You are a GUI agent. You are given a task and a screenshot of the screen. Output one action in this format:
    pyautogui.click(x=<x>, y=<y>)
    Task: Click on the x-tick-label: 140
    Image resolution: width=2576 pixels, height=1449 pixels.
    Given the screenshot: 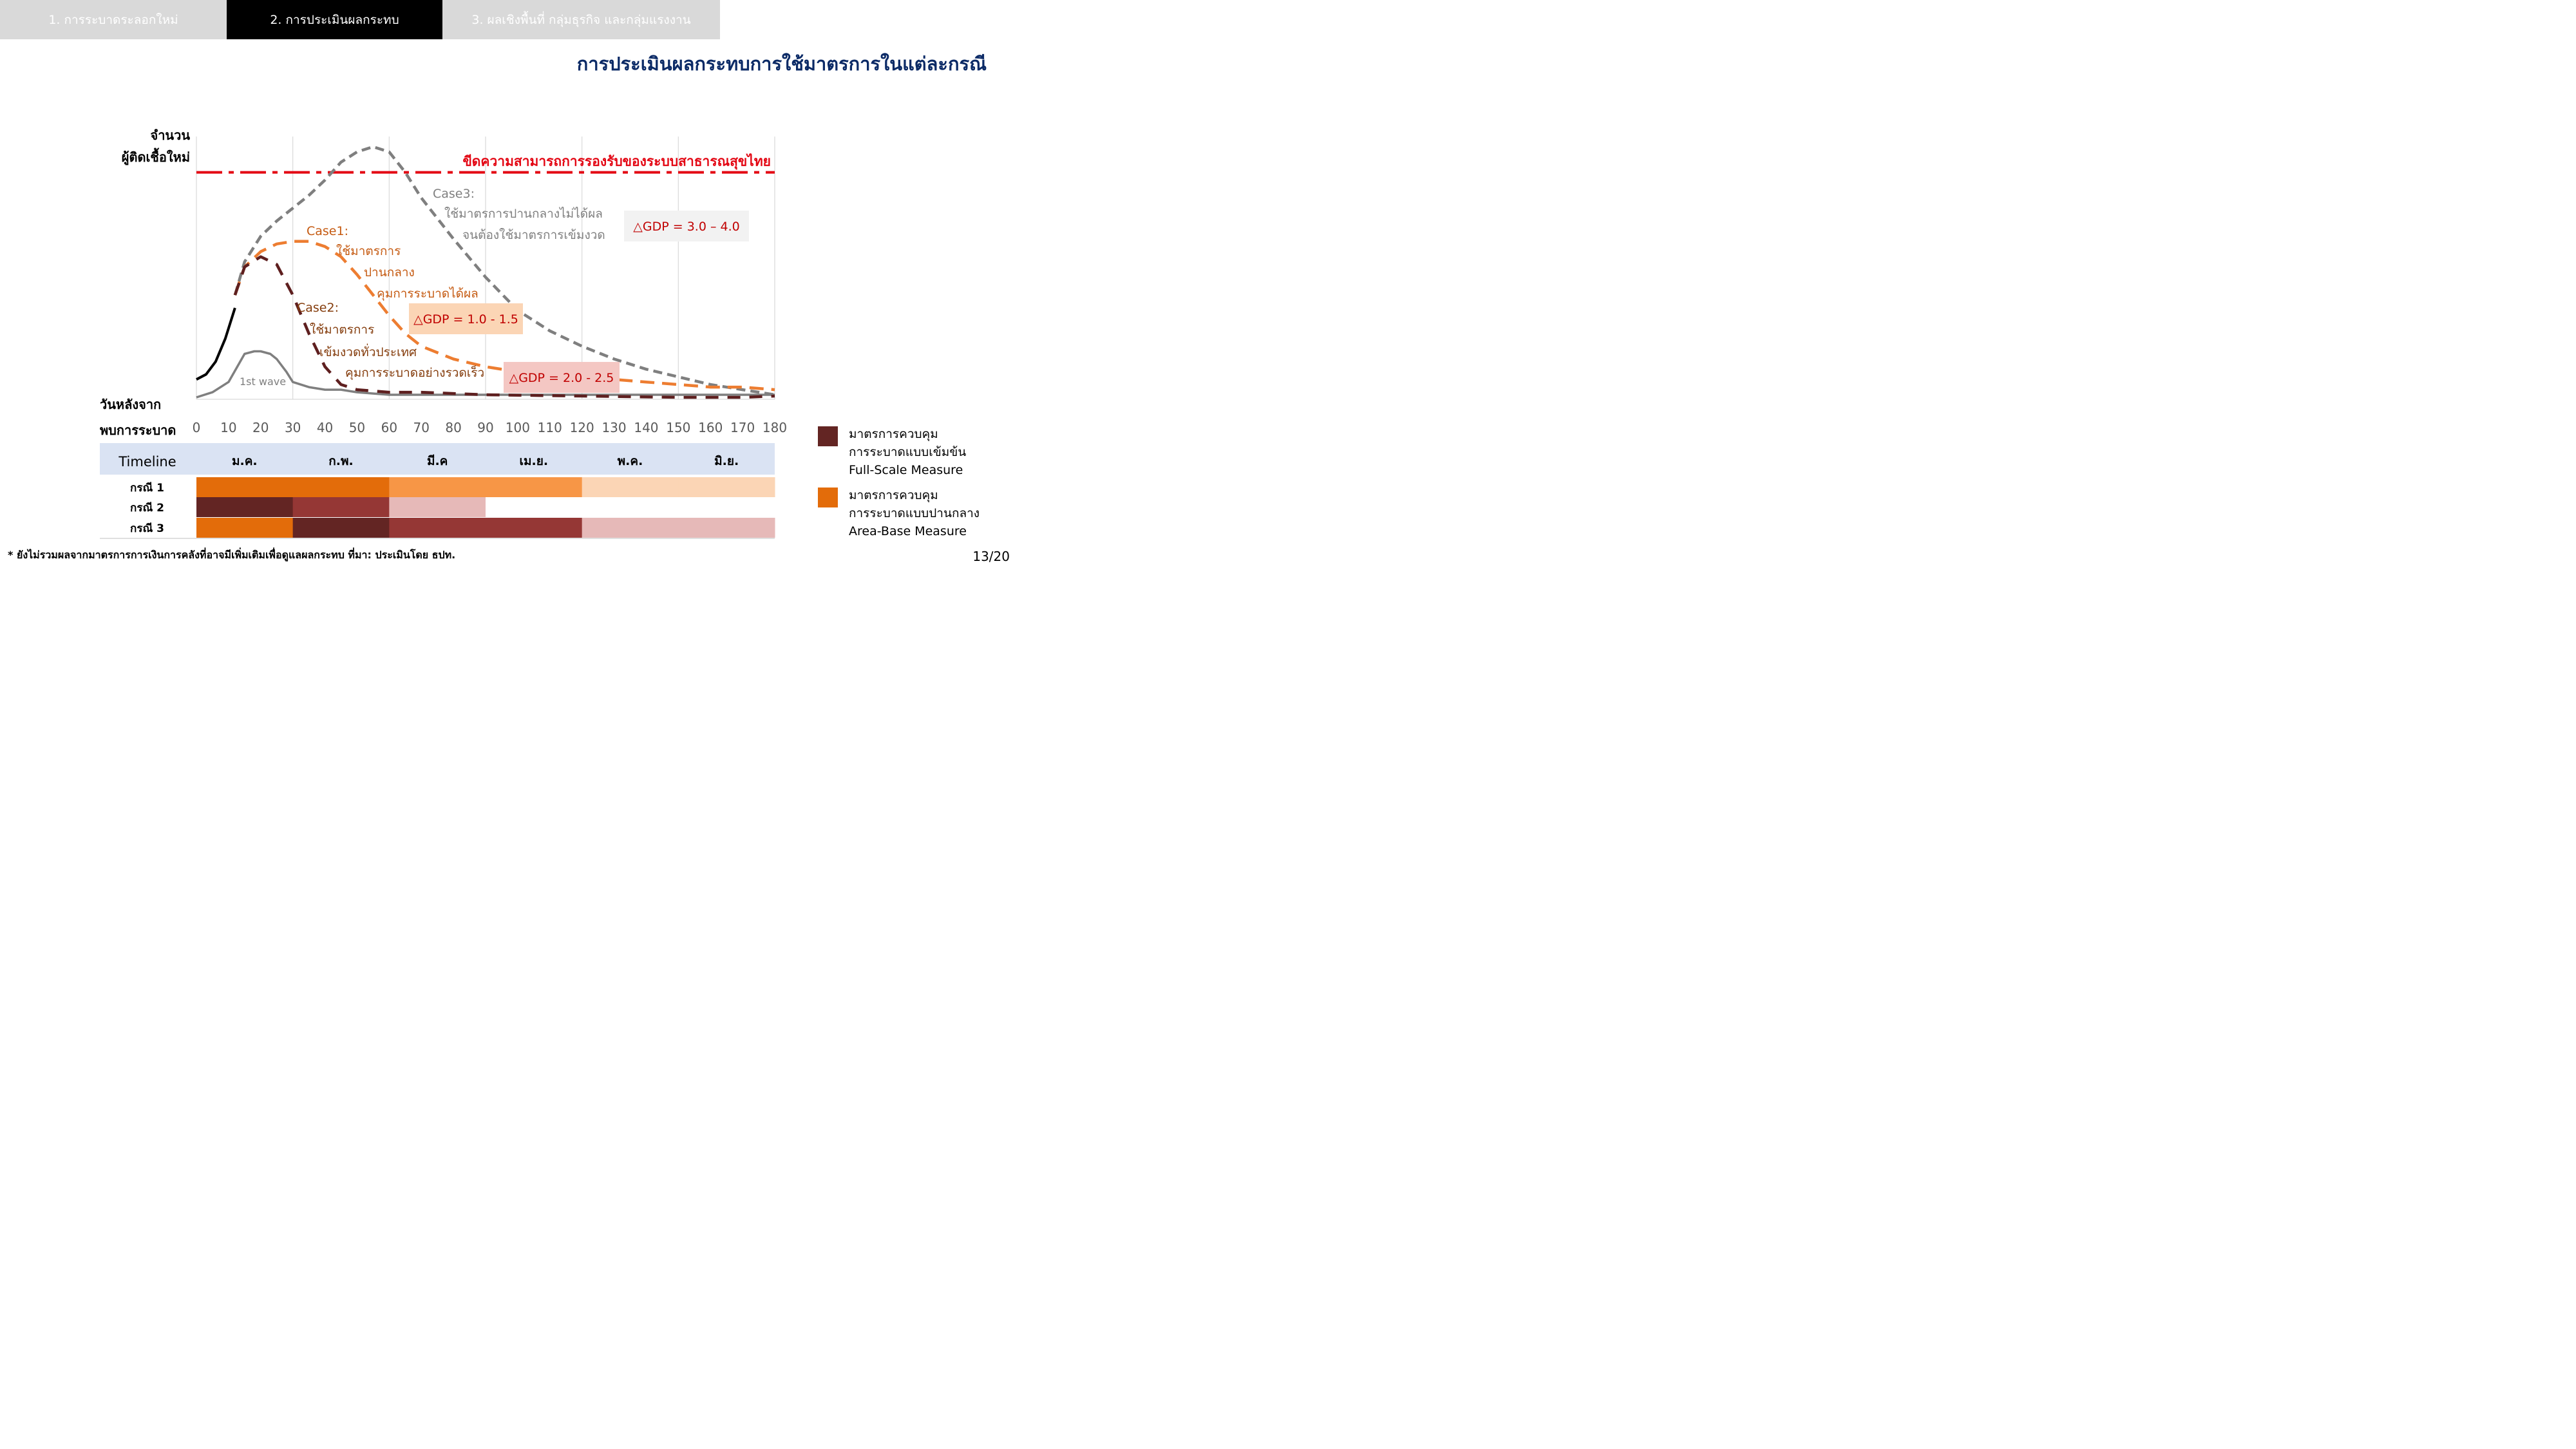 What is the action you would take?
    pyautogui.click(x=646, y=428)
    